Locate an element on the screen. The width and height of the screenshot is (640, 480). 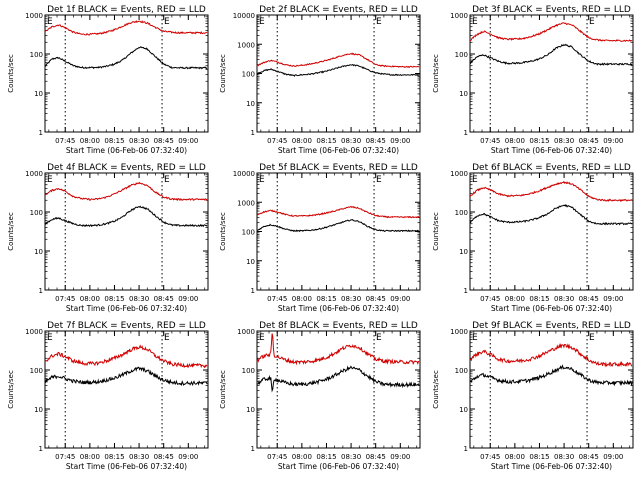
chart-title: Det 5f BLACK = Events, RED = LLD is located at coordinates (338, 168).